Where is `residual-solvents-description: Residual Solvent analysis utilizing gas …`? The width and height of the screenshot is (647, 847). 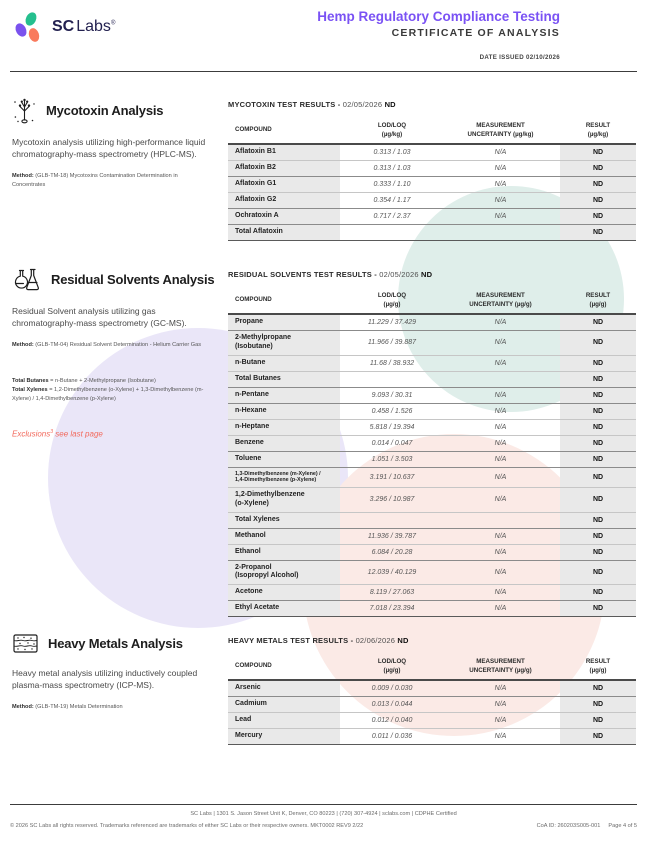 residual-solvents-description: Residual Solvent analysis utilizing gas … is located at coordinates (99, 317).